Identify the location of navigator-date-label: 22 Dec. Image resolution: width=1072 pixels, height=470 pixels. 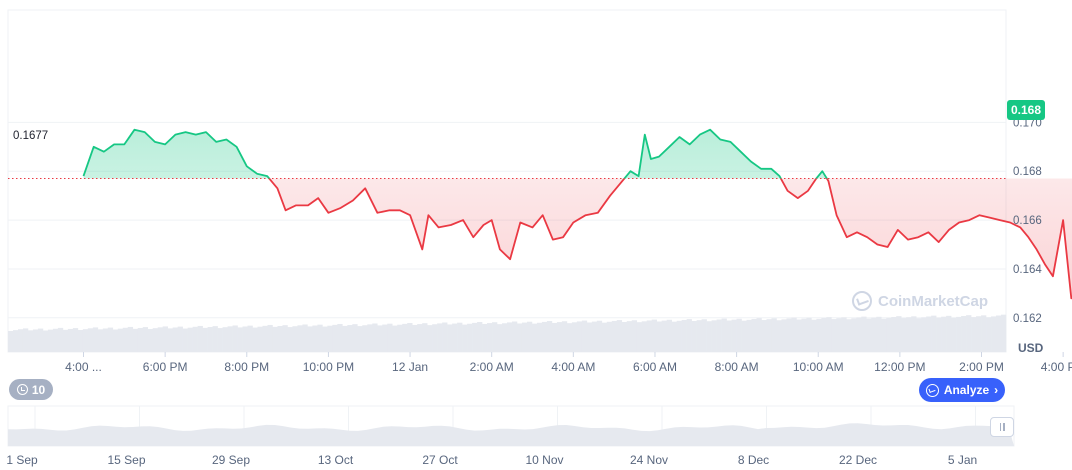
(858, 460).